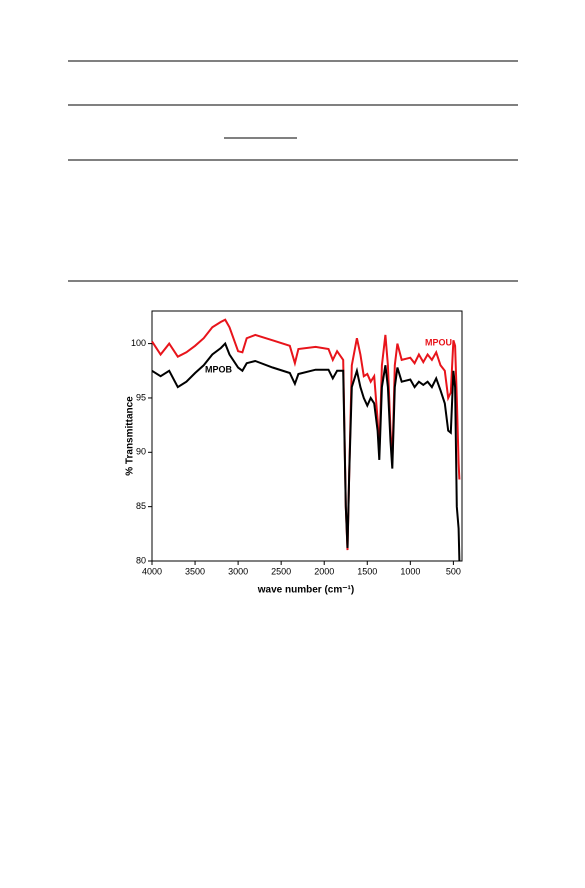 The image size is (585, 888). Describe the element at coordinates (130, 436) in the screenshot. I see `y-axis-label: % Transmittance` at that location.